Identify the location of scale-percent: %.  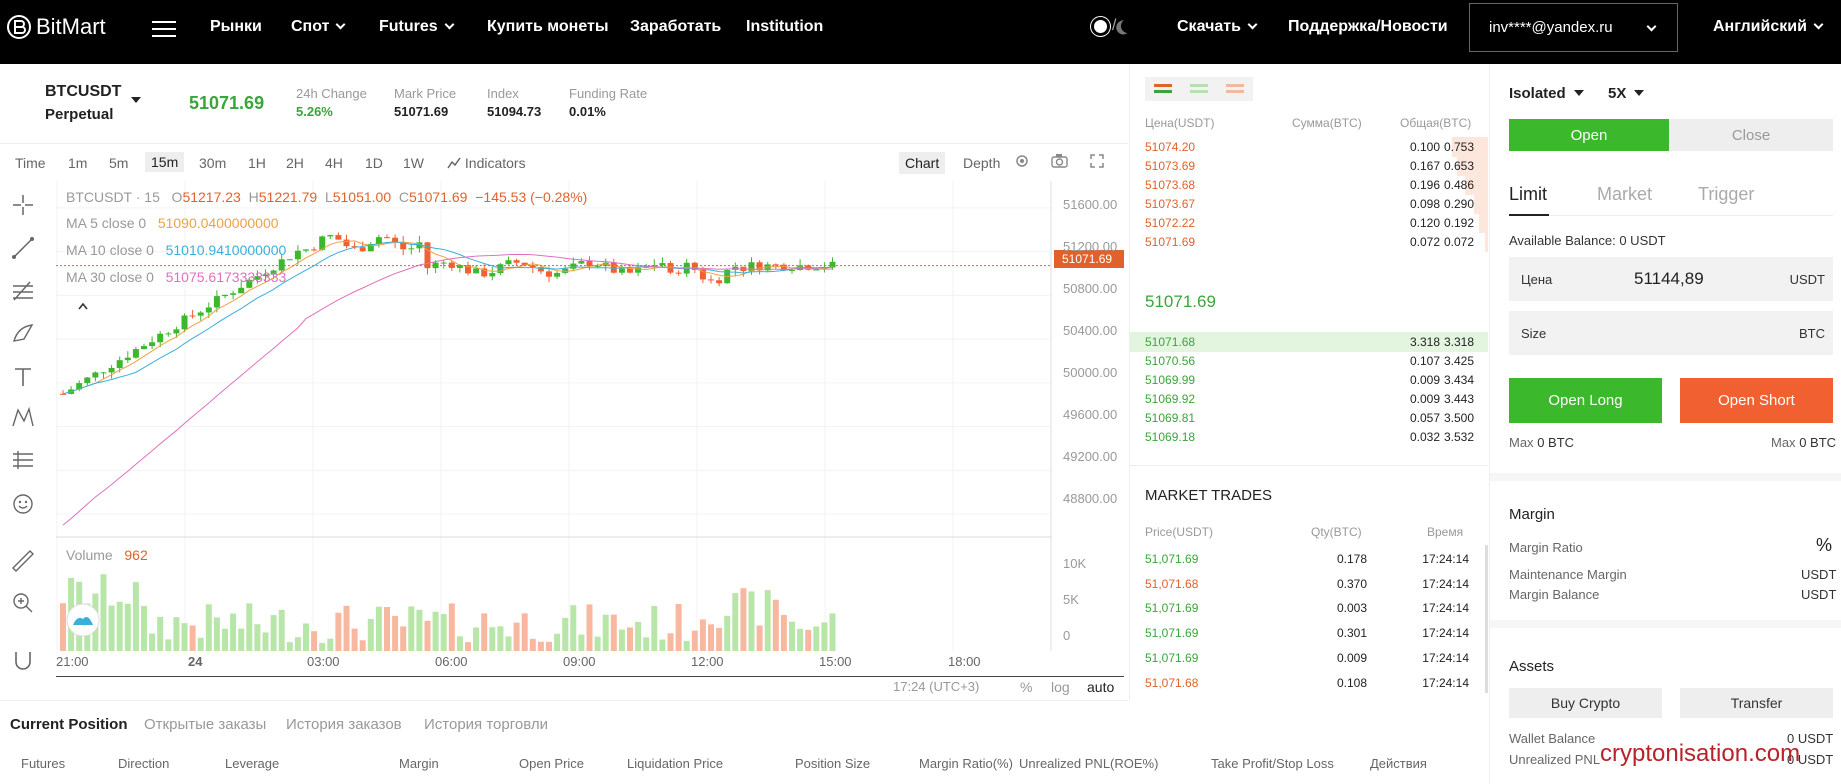
(1026, 687).